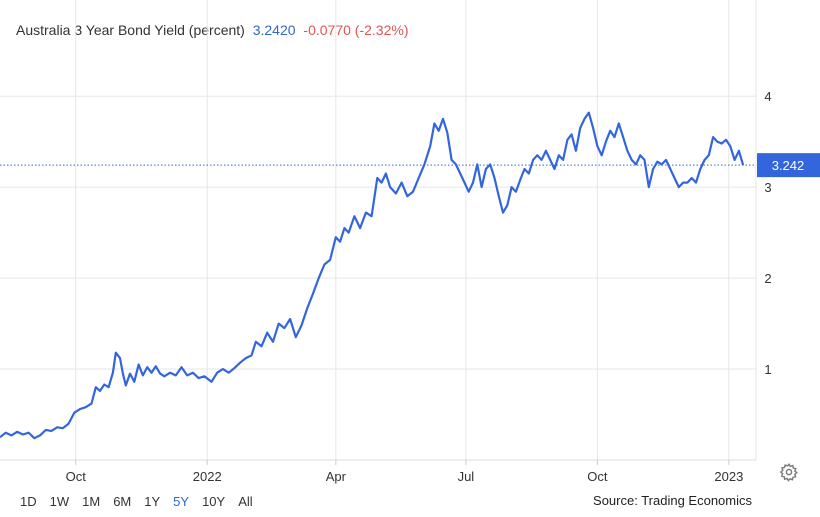 The height and width of the screenshot is (517, 820). I want to click on y-tick-label: 4, so click(767, 96).